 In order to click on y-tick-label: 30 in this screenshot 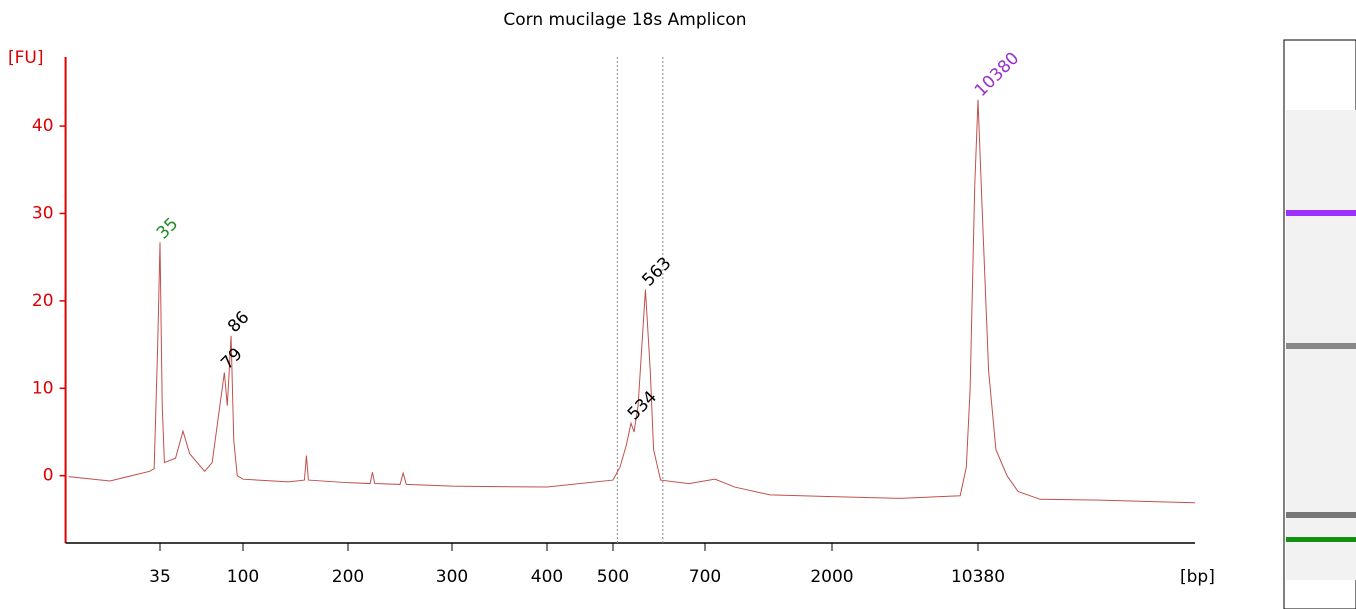, I will do `click(43, 213)`.